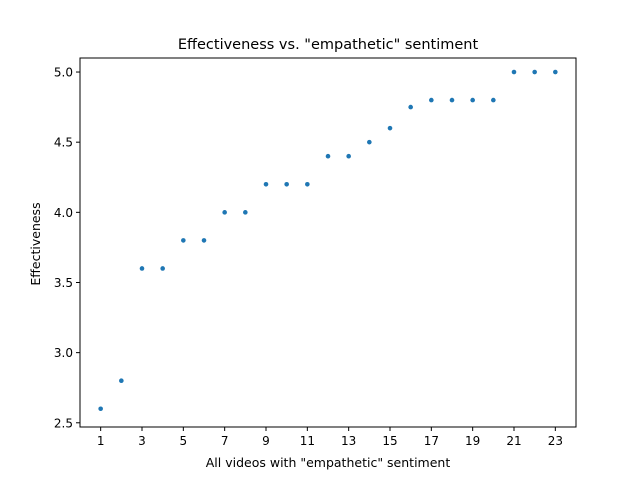 This screenshot has width=640, height=480. What do you see at coordinates (555, 441) in the screenshot?
I see `x-tick-label: 23` at bounding box center [555, 441].